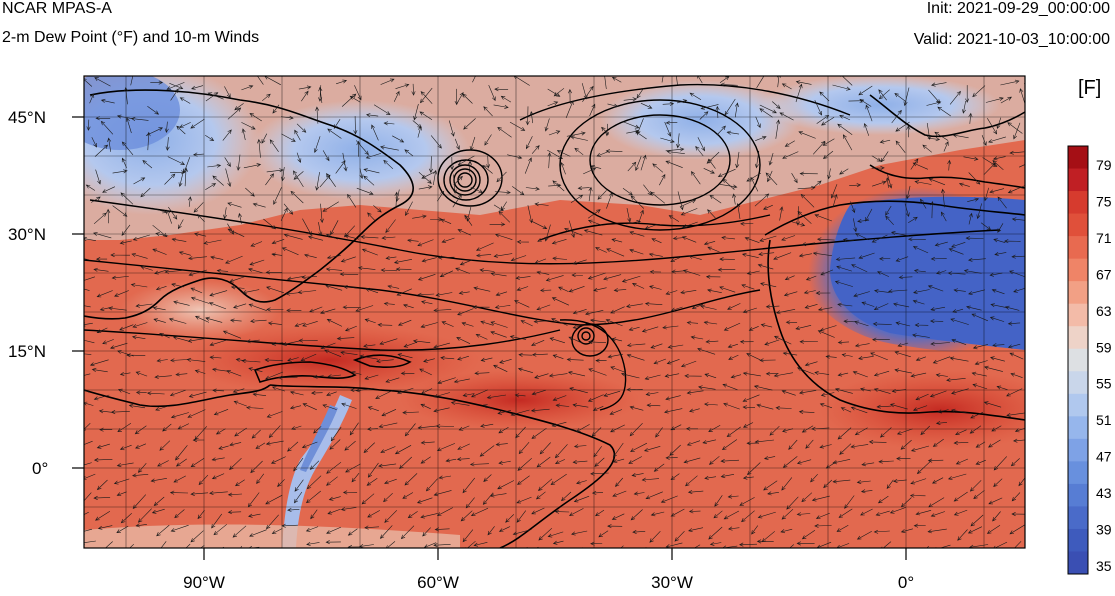 Image resolution: width=1115 pixels, height=596 pixels. What do you see at coordinates (1078, 405) in the screenshot?
I see `colorbar-swatch` at bounding box center [1078, 405].